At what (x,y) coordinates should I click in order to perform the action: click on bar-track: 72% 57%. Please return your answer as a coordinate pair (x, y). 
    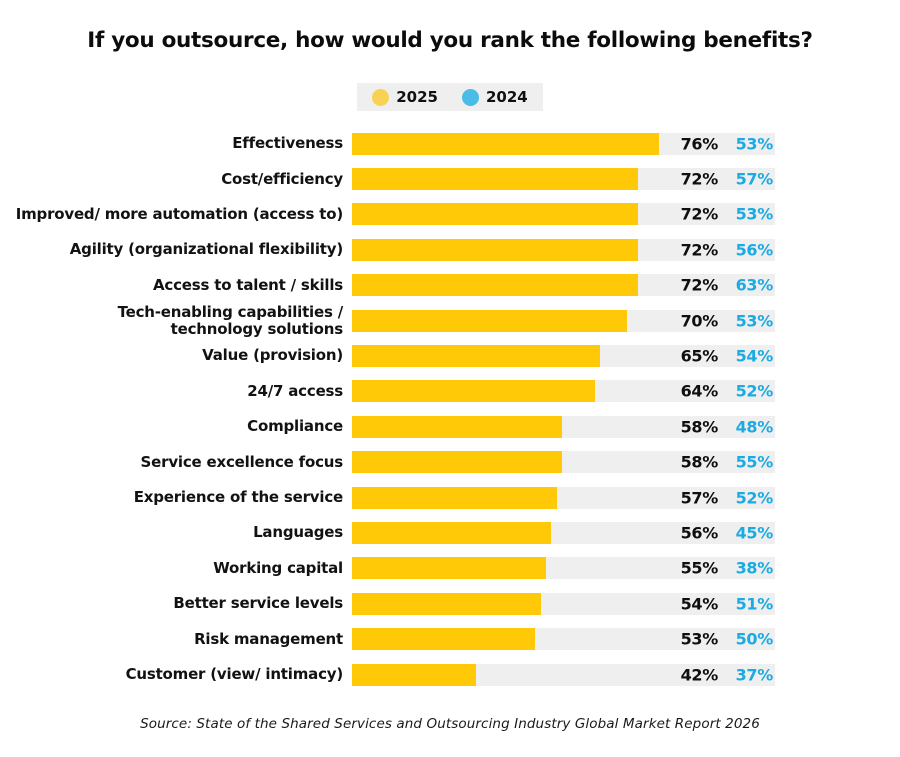
    Looking at the image, I should click on (563, 179).